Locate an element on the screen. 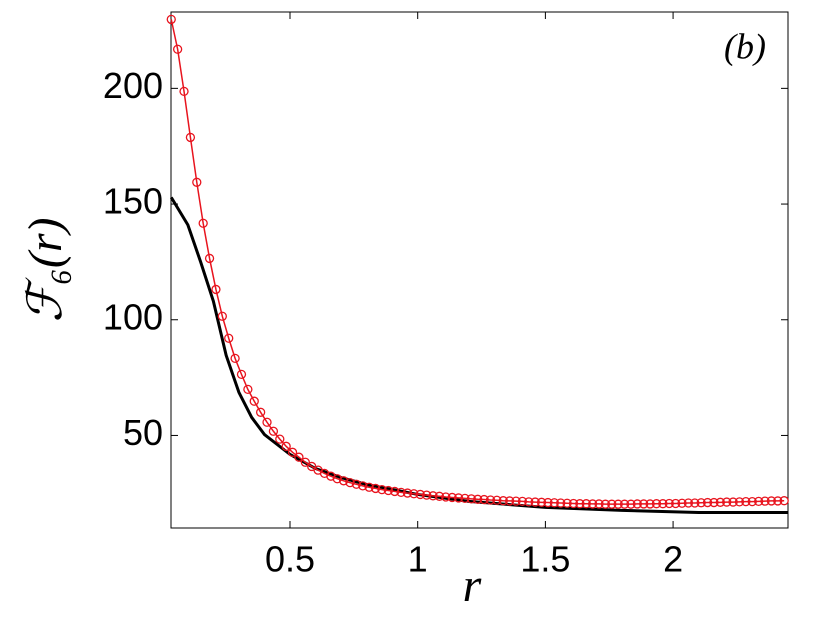 The image size is (830, 624). y-tick-label: 50 is located at coordinates (143, 432).